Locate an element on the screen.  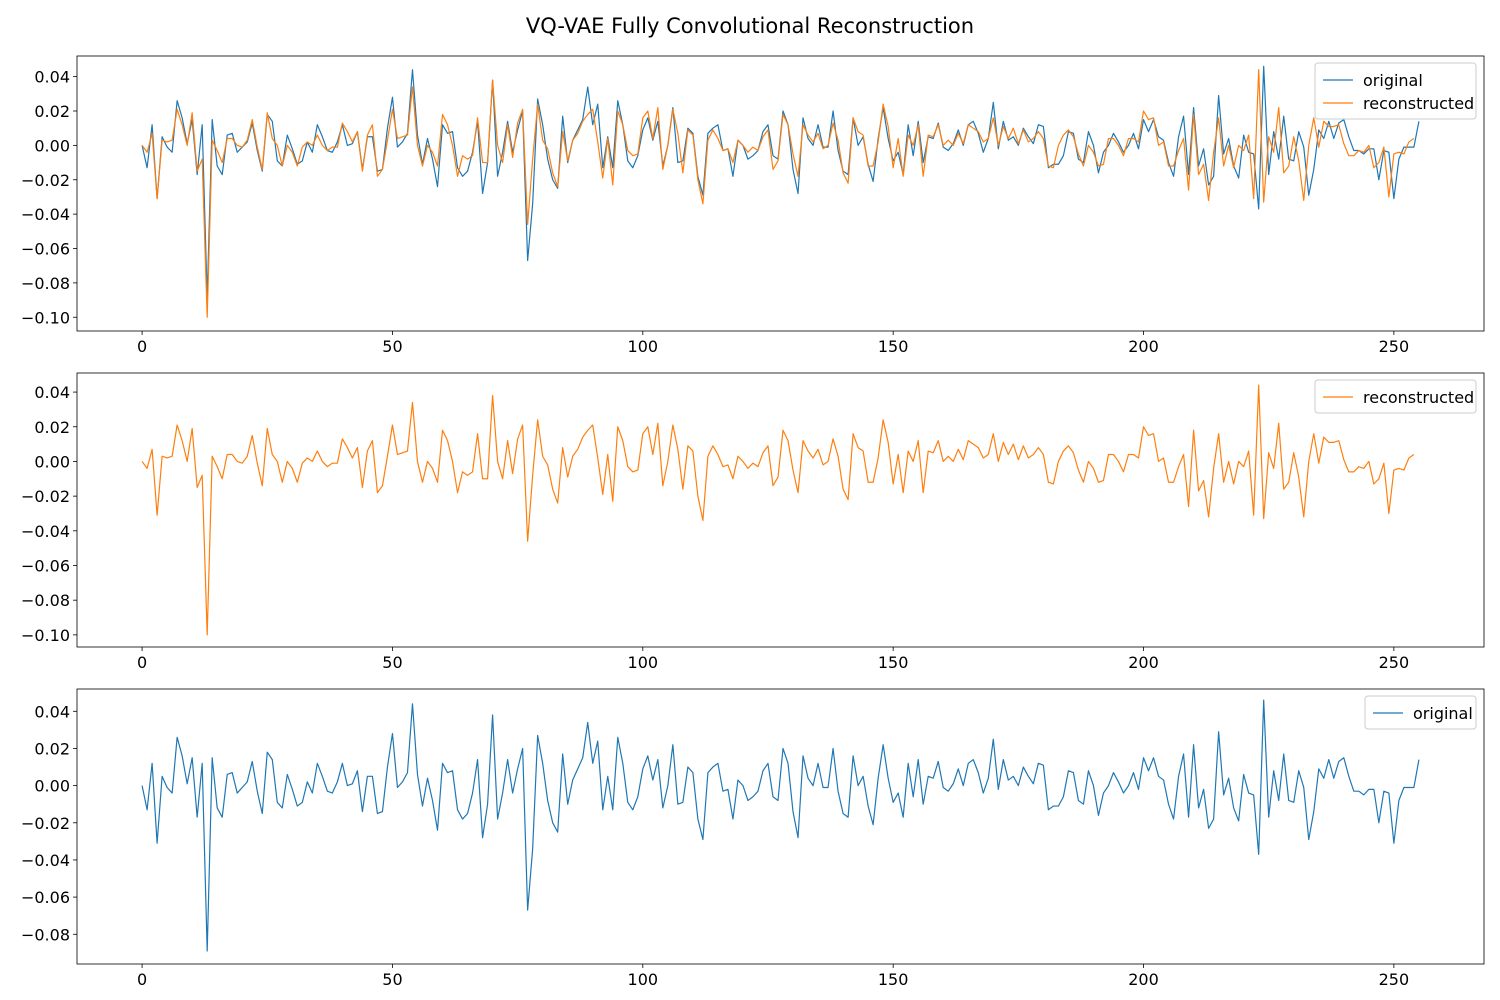
legend: original reconstructed is located at coordinates (1395, 91).